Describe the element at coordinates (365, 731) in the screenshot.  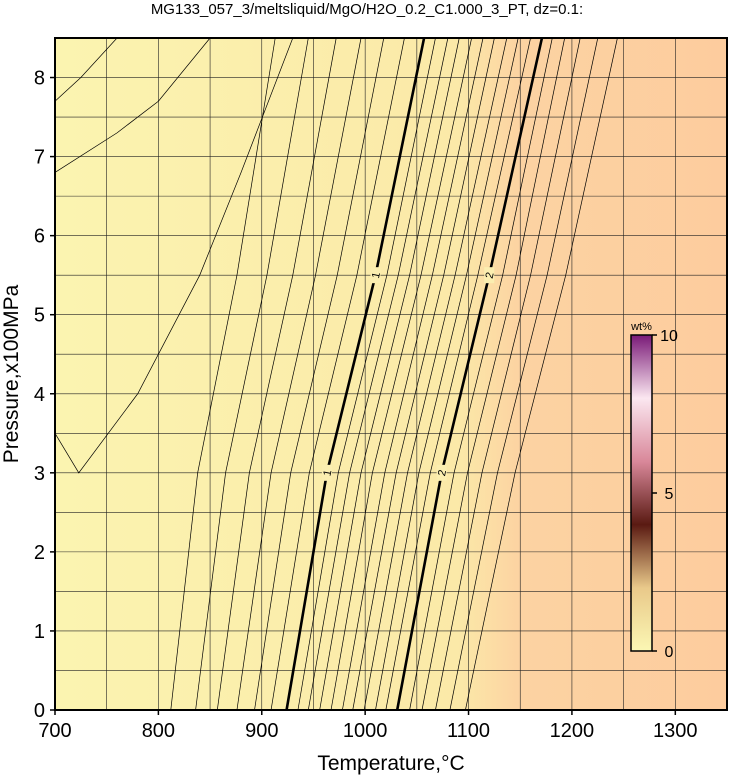
I see `x-tick-label: 1000` at that location.